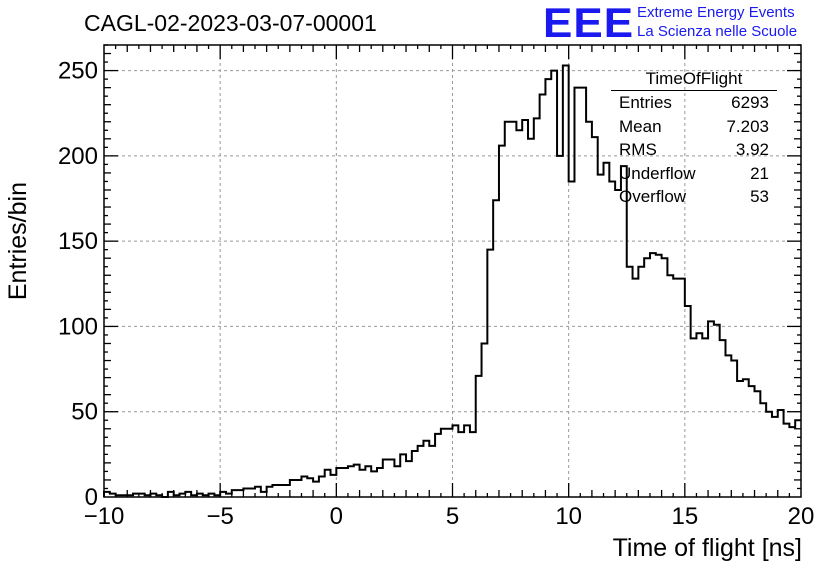  I want to click on logo-line-2: La Scienza nelle Scuole, so click(717, 31).